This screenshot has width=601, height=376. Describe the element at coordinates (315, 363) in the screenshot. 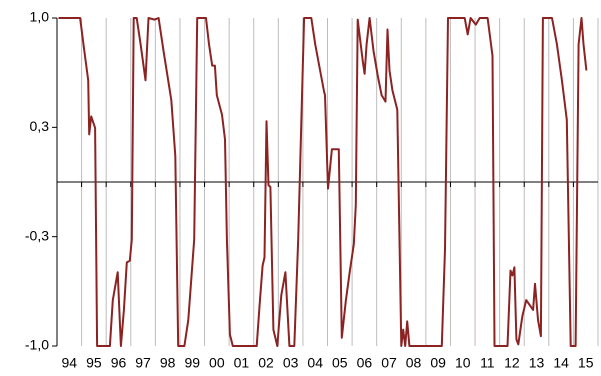

I see `x-tick-label: 04` at that location.